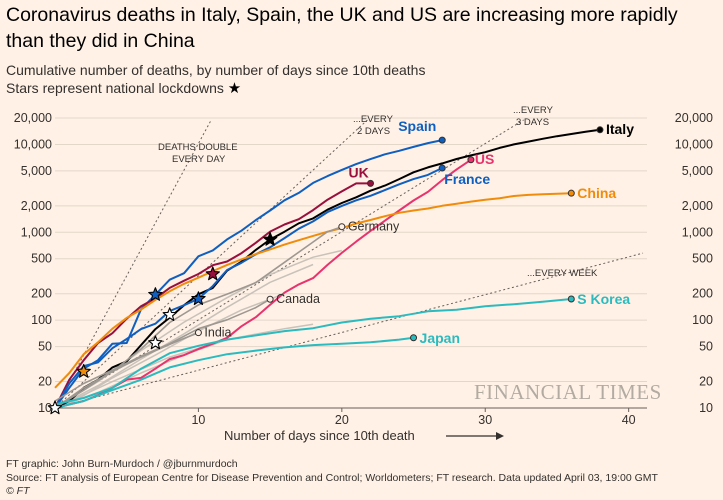 The height and width of the screenshot is (500, 723). What do you see at coordinates (702, 259) in the screenshot?
I see `y-tick-label-right-500: 500` at bounding box center [702, 259].